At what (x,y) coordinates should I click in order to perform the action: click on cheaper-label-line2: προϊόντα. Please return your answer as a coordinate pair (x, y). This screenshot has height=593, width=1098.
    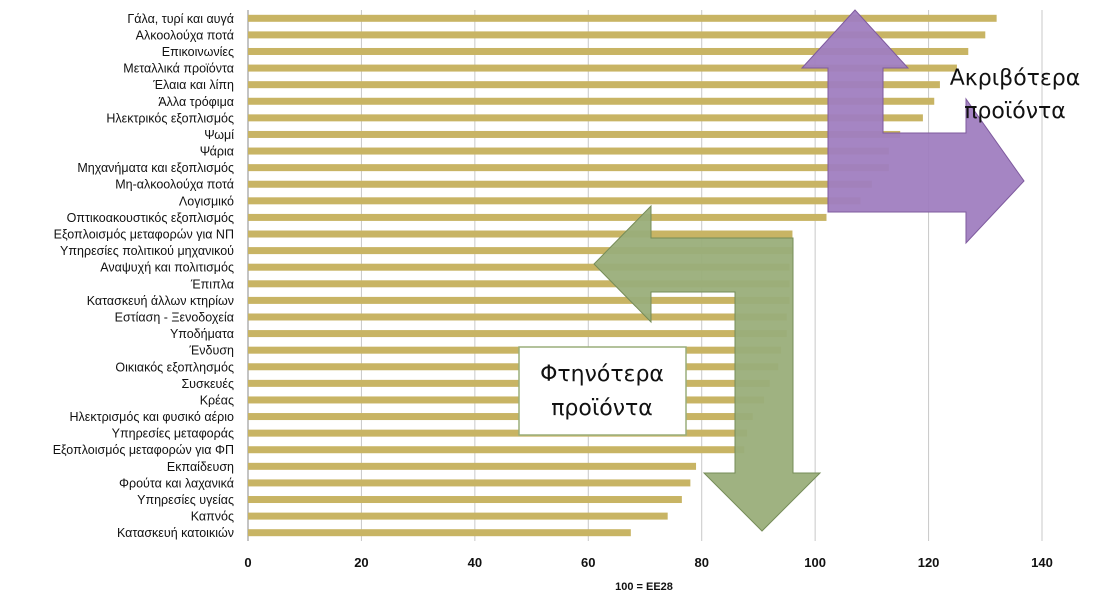
    Looking at the image, I should click on (602, 408).